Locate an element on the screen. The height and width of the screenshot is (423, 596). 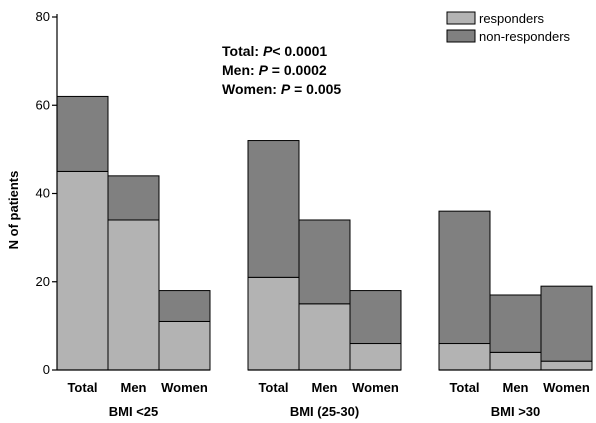
x-group-label: BMI (25-30) is located at coordinates (324, 411).